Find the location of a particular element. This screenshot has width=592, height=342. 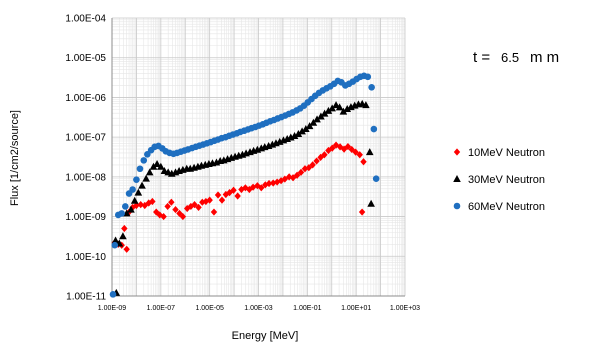

thickness-annotation: t = 6.5 m m is located at coordinates (516, 57).